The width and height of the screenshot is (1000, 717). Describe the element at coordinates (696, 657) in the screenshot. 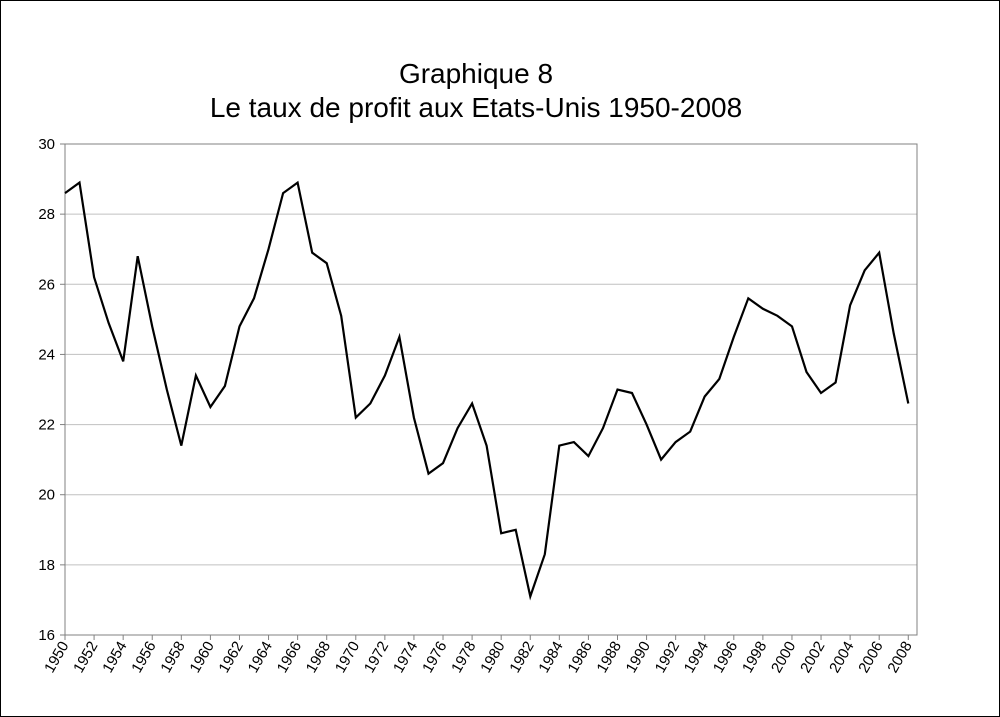

I see `x-tick-label: 1994` at that location.